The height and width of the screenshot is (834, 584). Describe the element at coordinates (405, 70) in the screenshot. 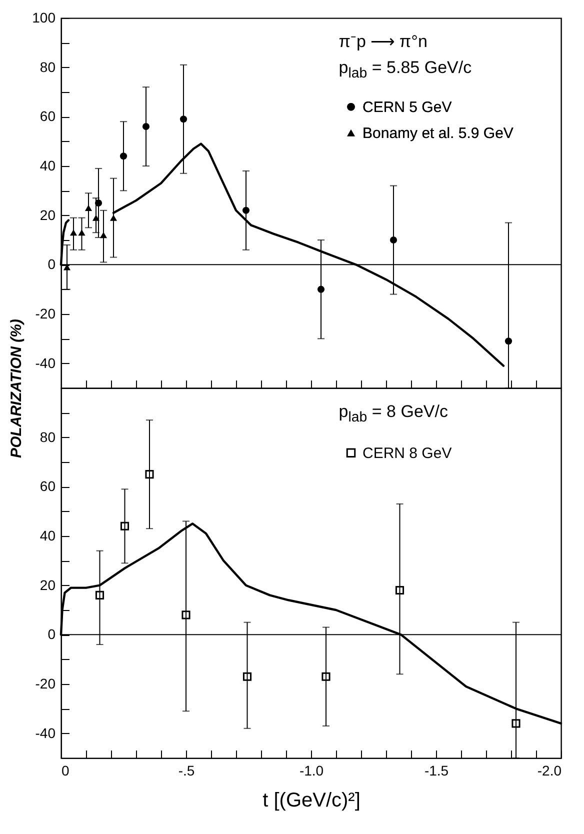

I see `annotation: p$_{lab}$ = 5.85 GeV/c` at that location.